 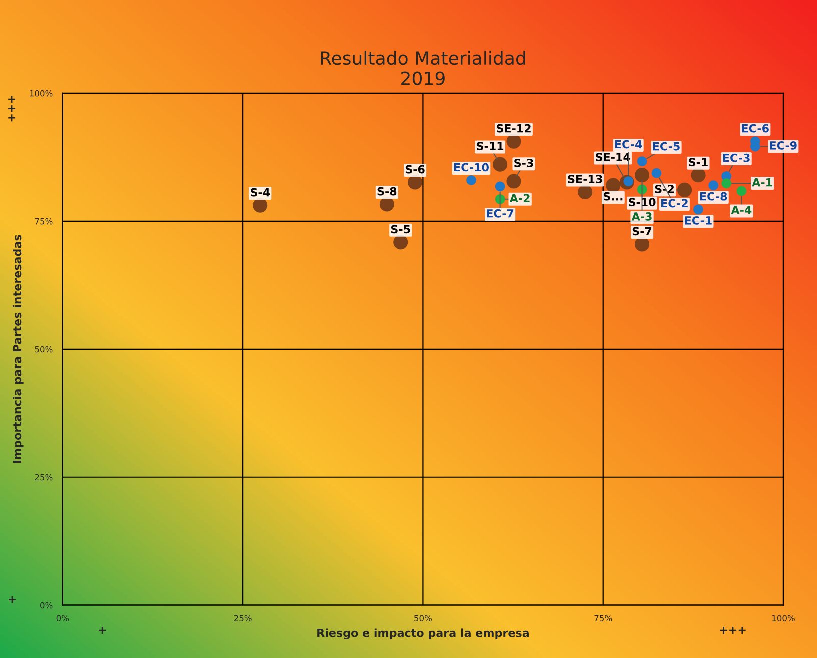 What do you see at coordinates (783, 145) in the screenshot?
I see `annotation: EC-9` at bounding box center [783, 145].